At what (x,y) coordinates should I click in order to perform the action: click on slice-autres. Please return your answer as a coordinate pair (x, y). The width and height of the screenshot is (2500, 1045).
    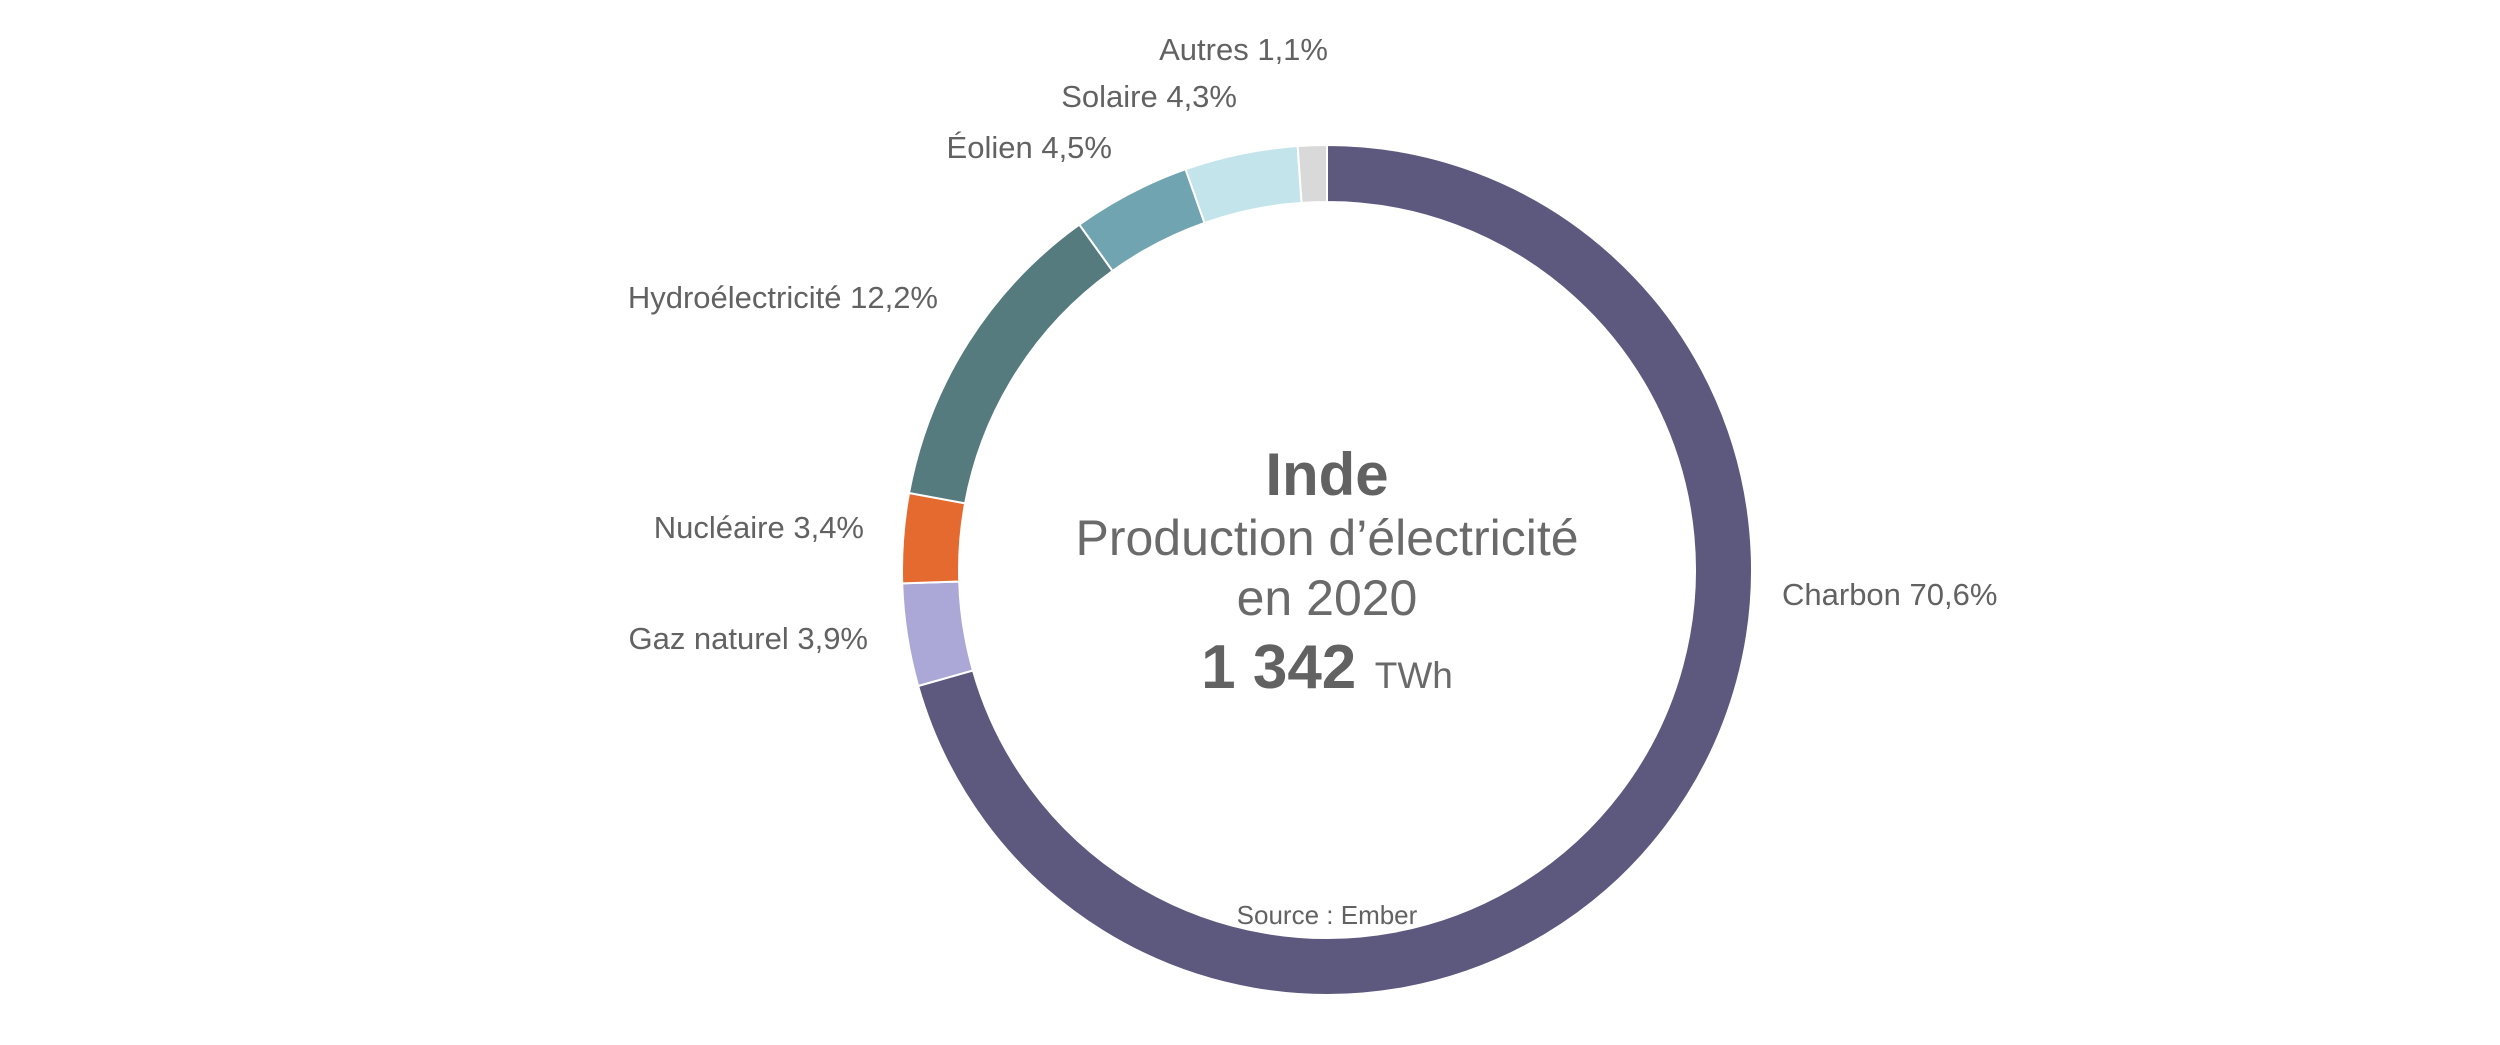
    Looking at the image, I should click on (1312, 173).